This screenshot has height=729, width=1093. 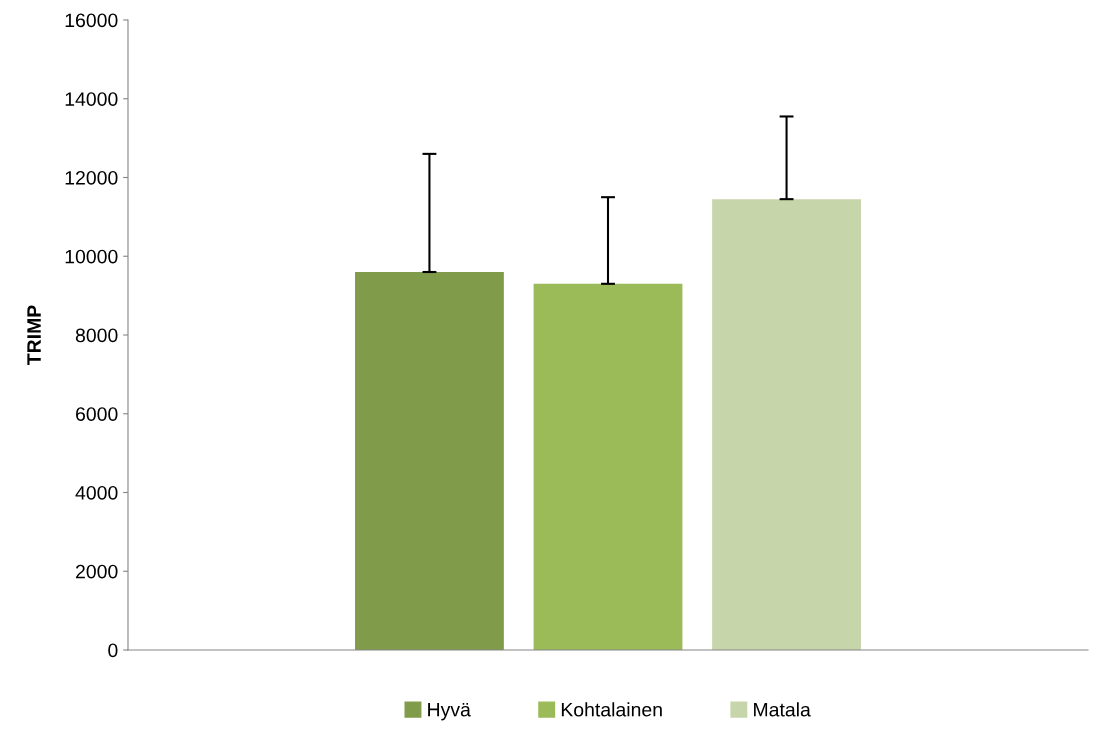 What do you see at coordinates (449, 711) in the screenshot?
I see `legend-label: Hyvä` at bounding box center [449, 711].